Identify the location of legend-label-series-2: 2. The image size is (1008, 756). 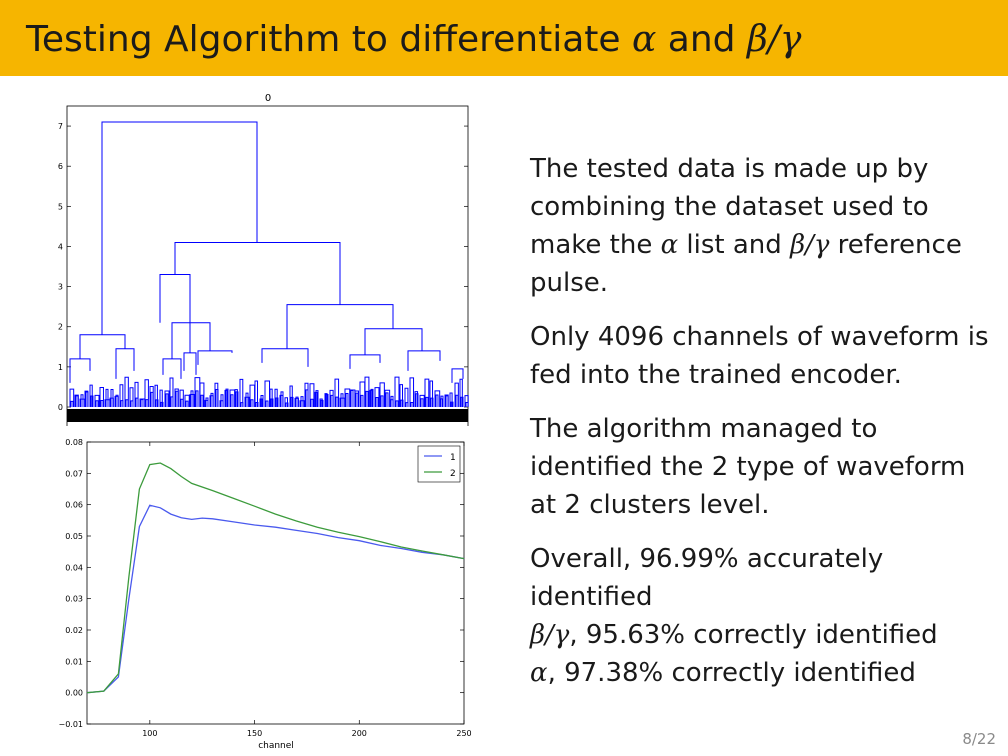
(453, 474).